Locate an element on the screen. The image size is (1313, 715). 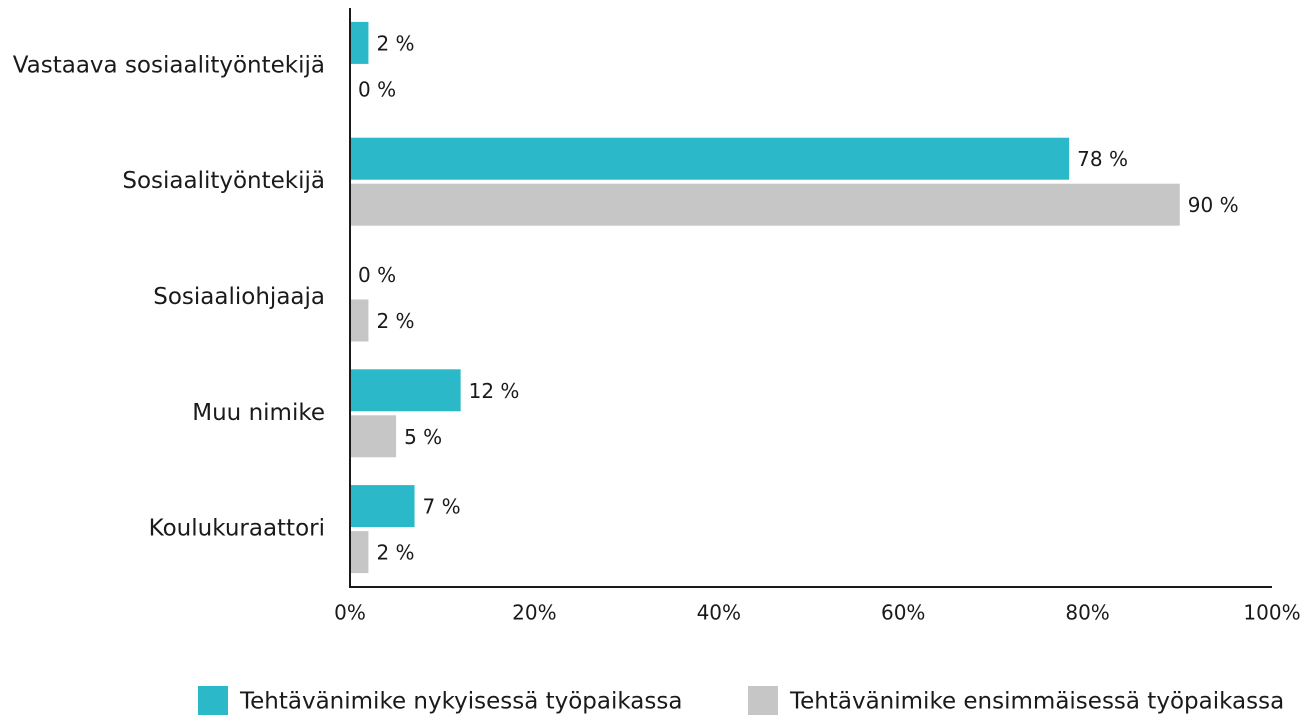
x-tick-label: 60% is located at coordinates (903, 613).